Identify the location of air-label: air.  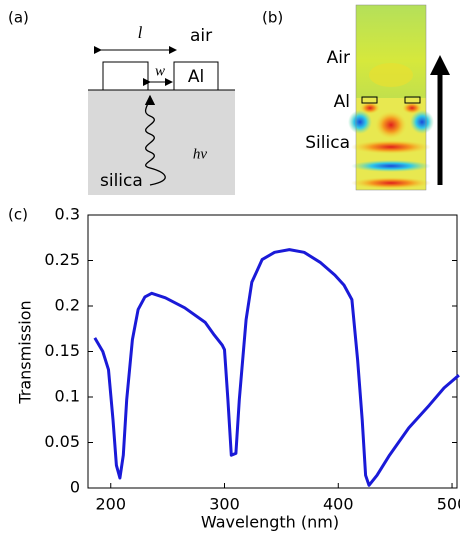
(201, 36).